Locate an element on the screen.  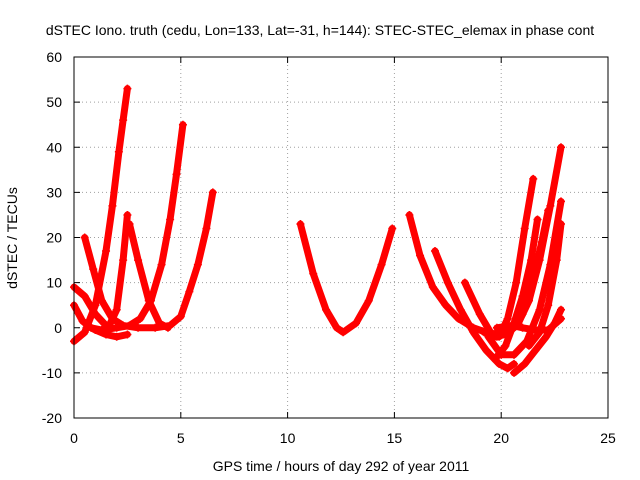
y-tick-label: 20 is located at coordinates (54, 238).